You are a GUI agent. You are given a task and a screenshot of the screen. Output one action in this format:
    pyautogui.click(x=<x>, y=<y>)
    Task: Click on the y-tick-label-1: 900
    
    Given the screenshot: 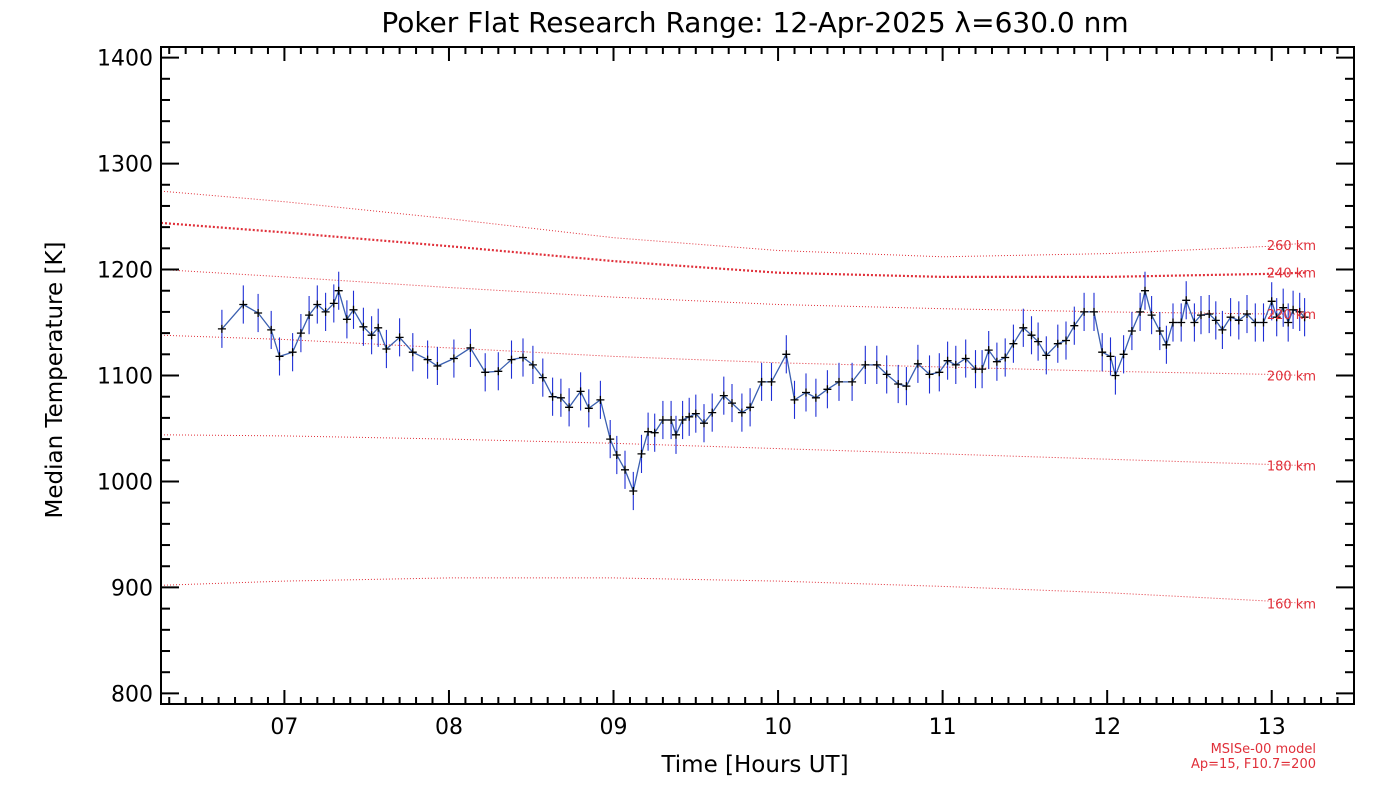 What is the action you would take?
    pyautogui.click(x=132, y=588)
    